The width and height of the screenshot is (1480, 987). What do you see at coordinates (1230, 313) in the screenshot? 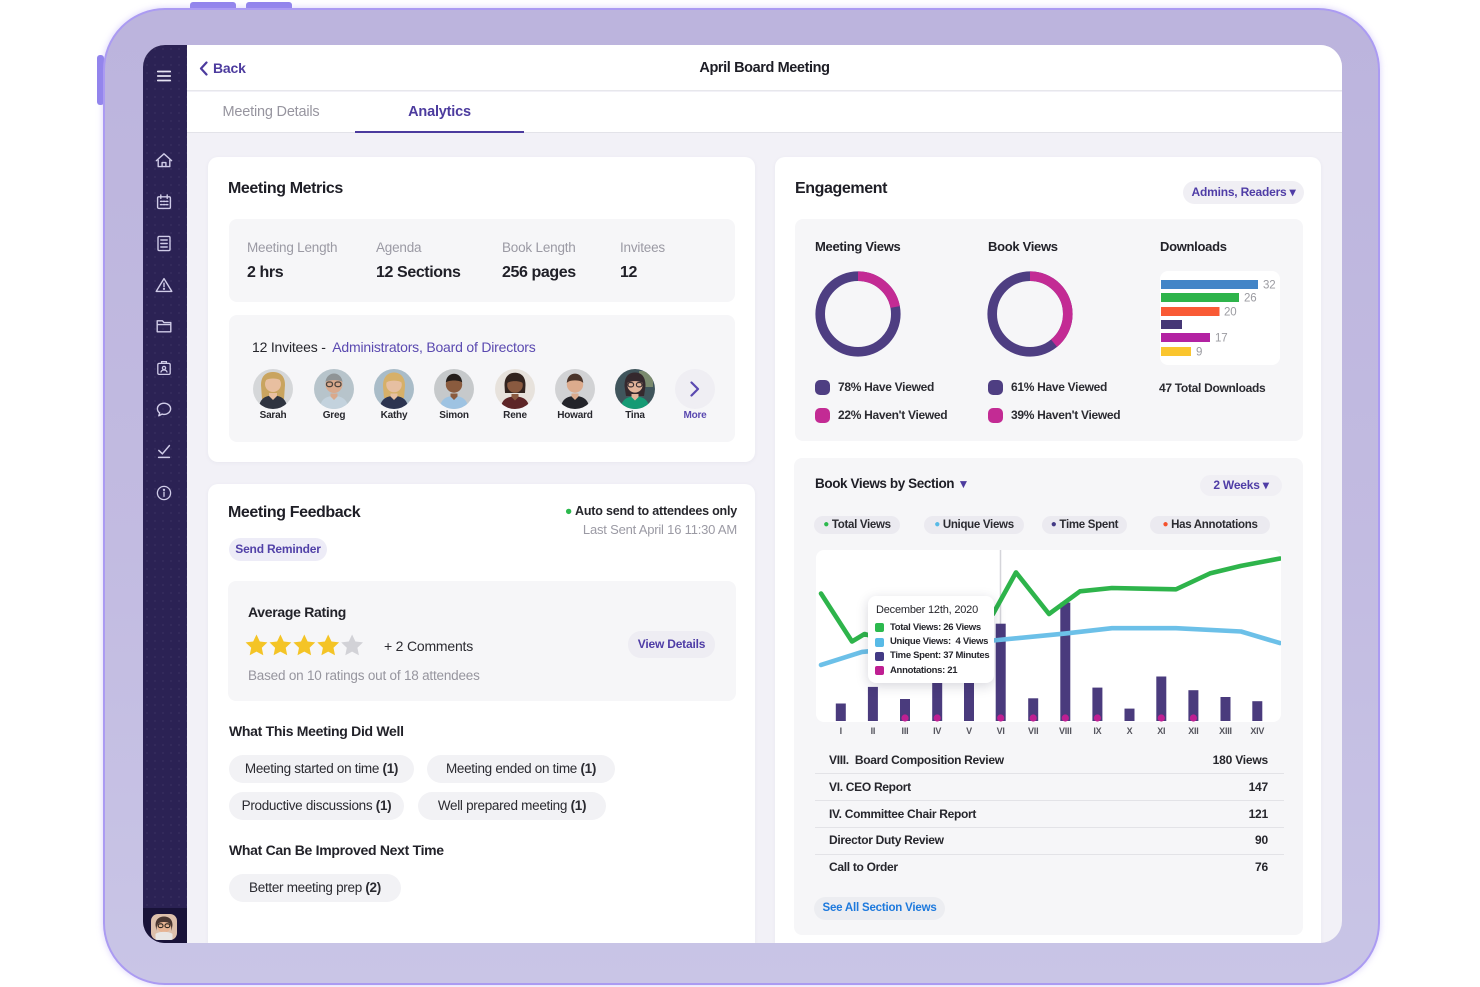
I see `svg-text: 20` at bounding box center [1230, 313].